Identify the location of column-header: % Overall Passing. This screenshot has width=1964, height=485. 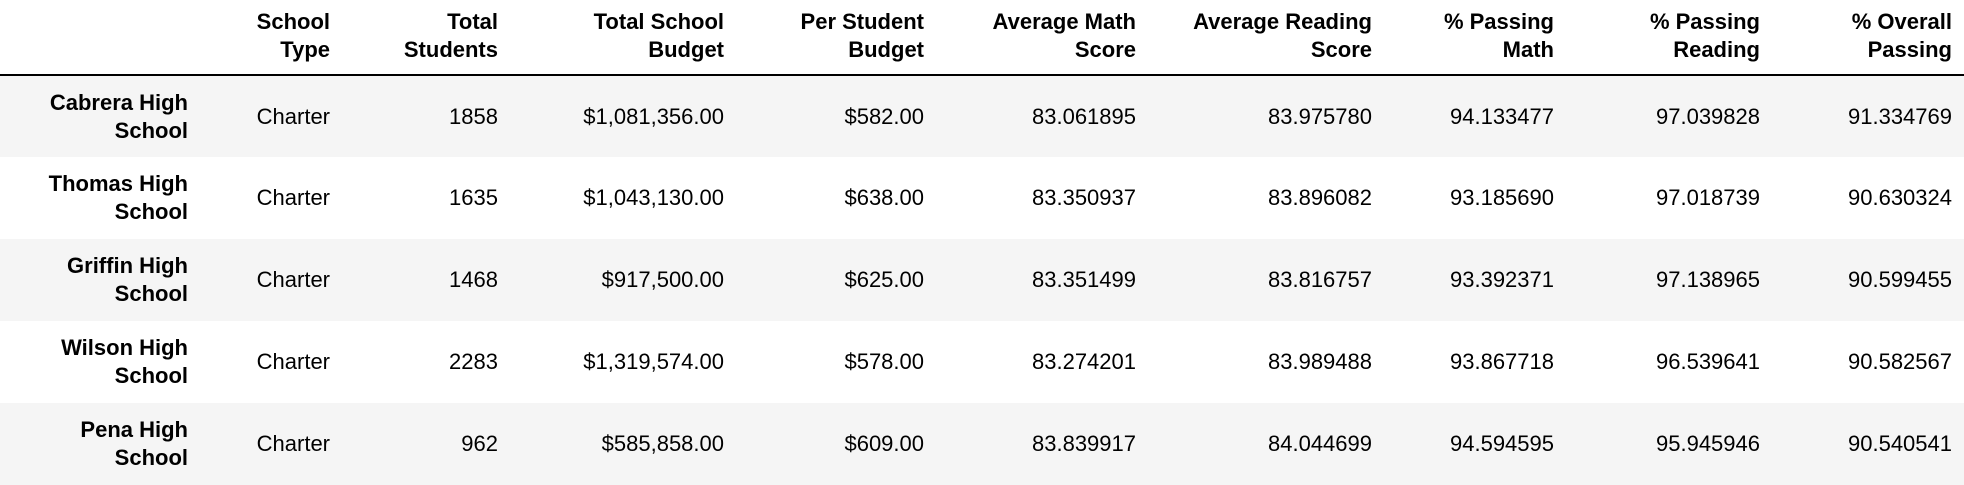
(1868, 38).